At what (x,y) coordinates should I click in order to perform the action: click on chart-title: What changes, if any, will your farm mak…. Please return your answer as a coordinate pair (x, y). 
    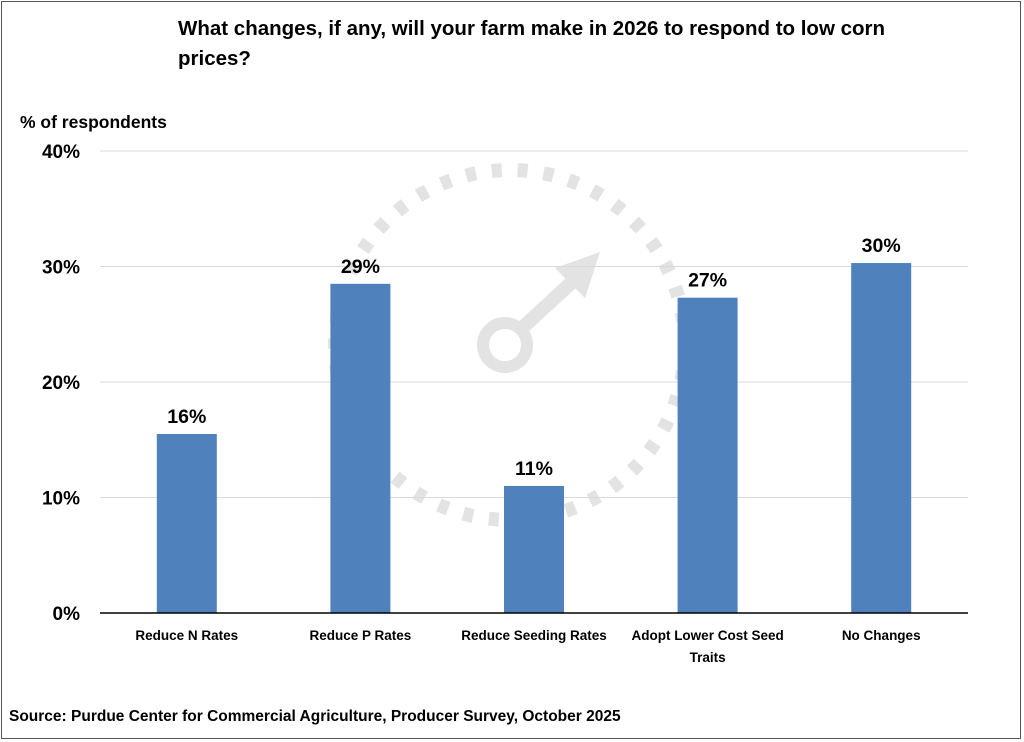
    Looking at the image, I should click on (532, 43).